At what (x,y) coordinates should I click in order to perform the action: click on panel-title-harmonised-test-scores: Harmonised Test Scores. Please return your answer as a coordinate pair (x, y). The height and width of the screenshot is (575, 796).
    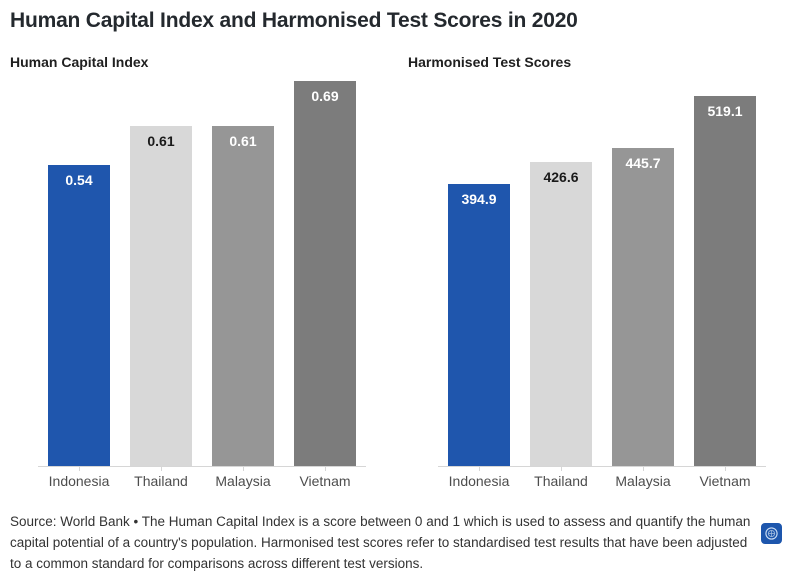
    Looking at the image, I should click on (490, 62).